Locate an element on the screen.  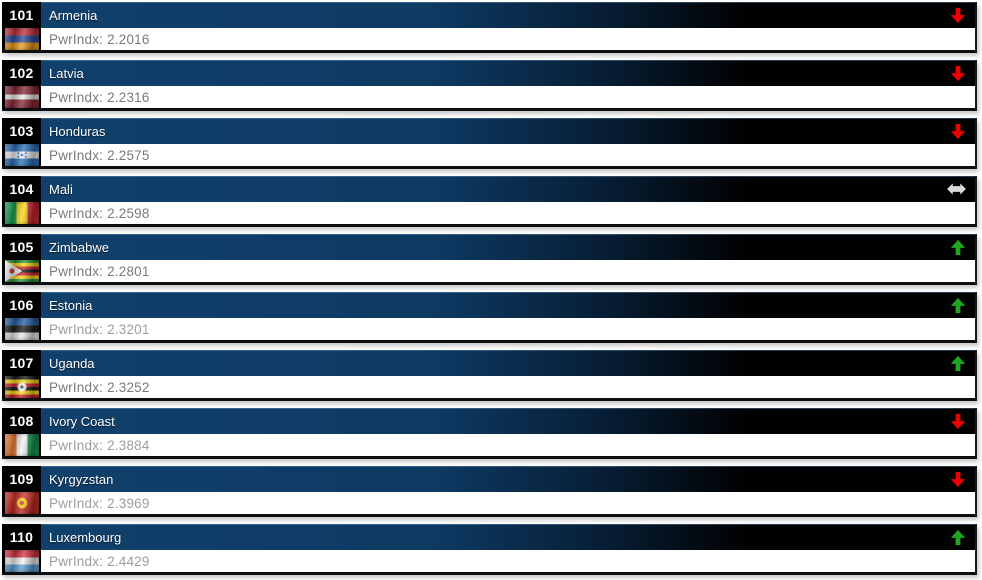
rank-badge: 104 is located at coordinates (21, 189).